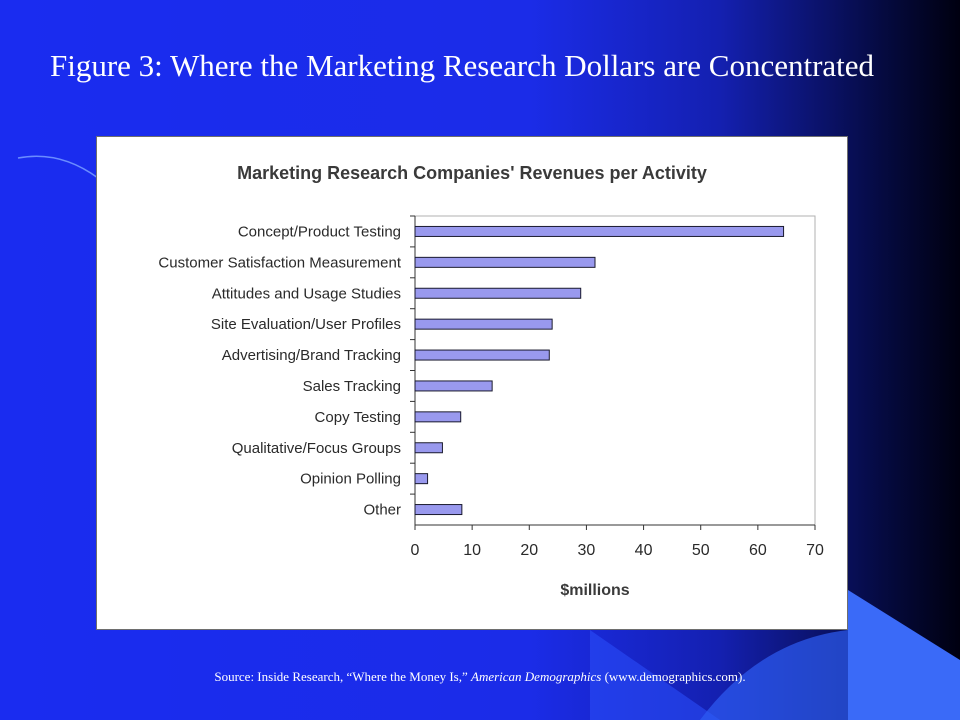 The width and height of the screenshot is (960, 720). What do you see at coordinates (758, 550) in the screenshot?
I see `x-tick-label: 60` at bounding box center [758, 550].